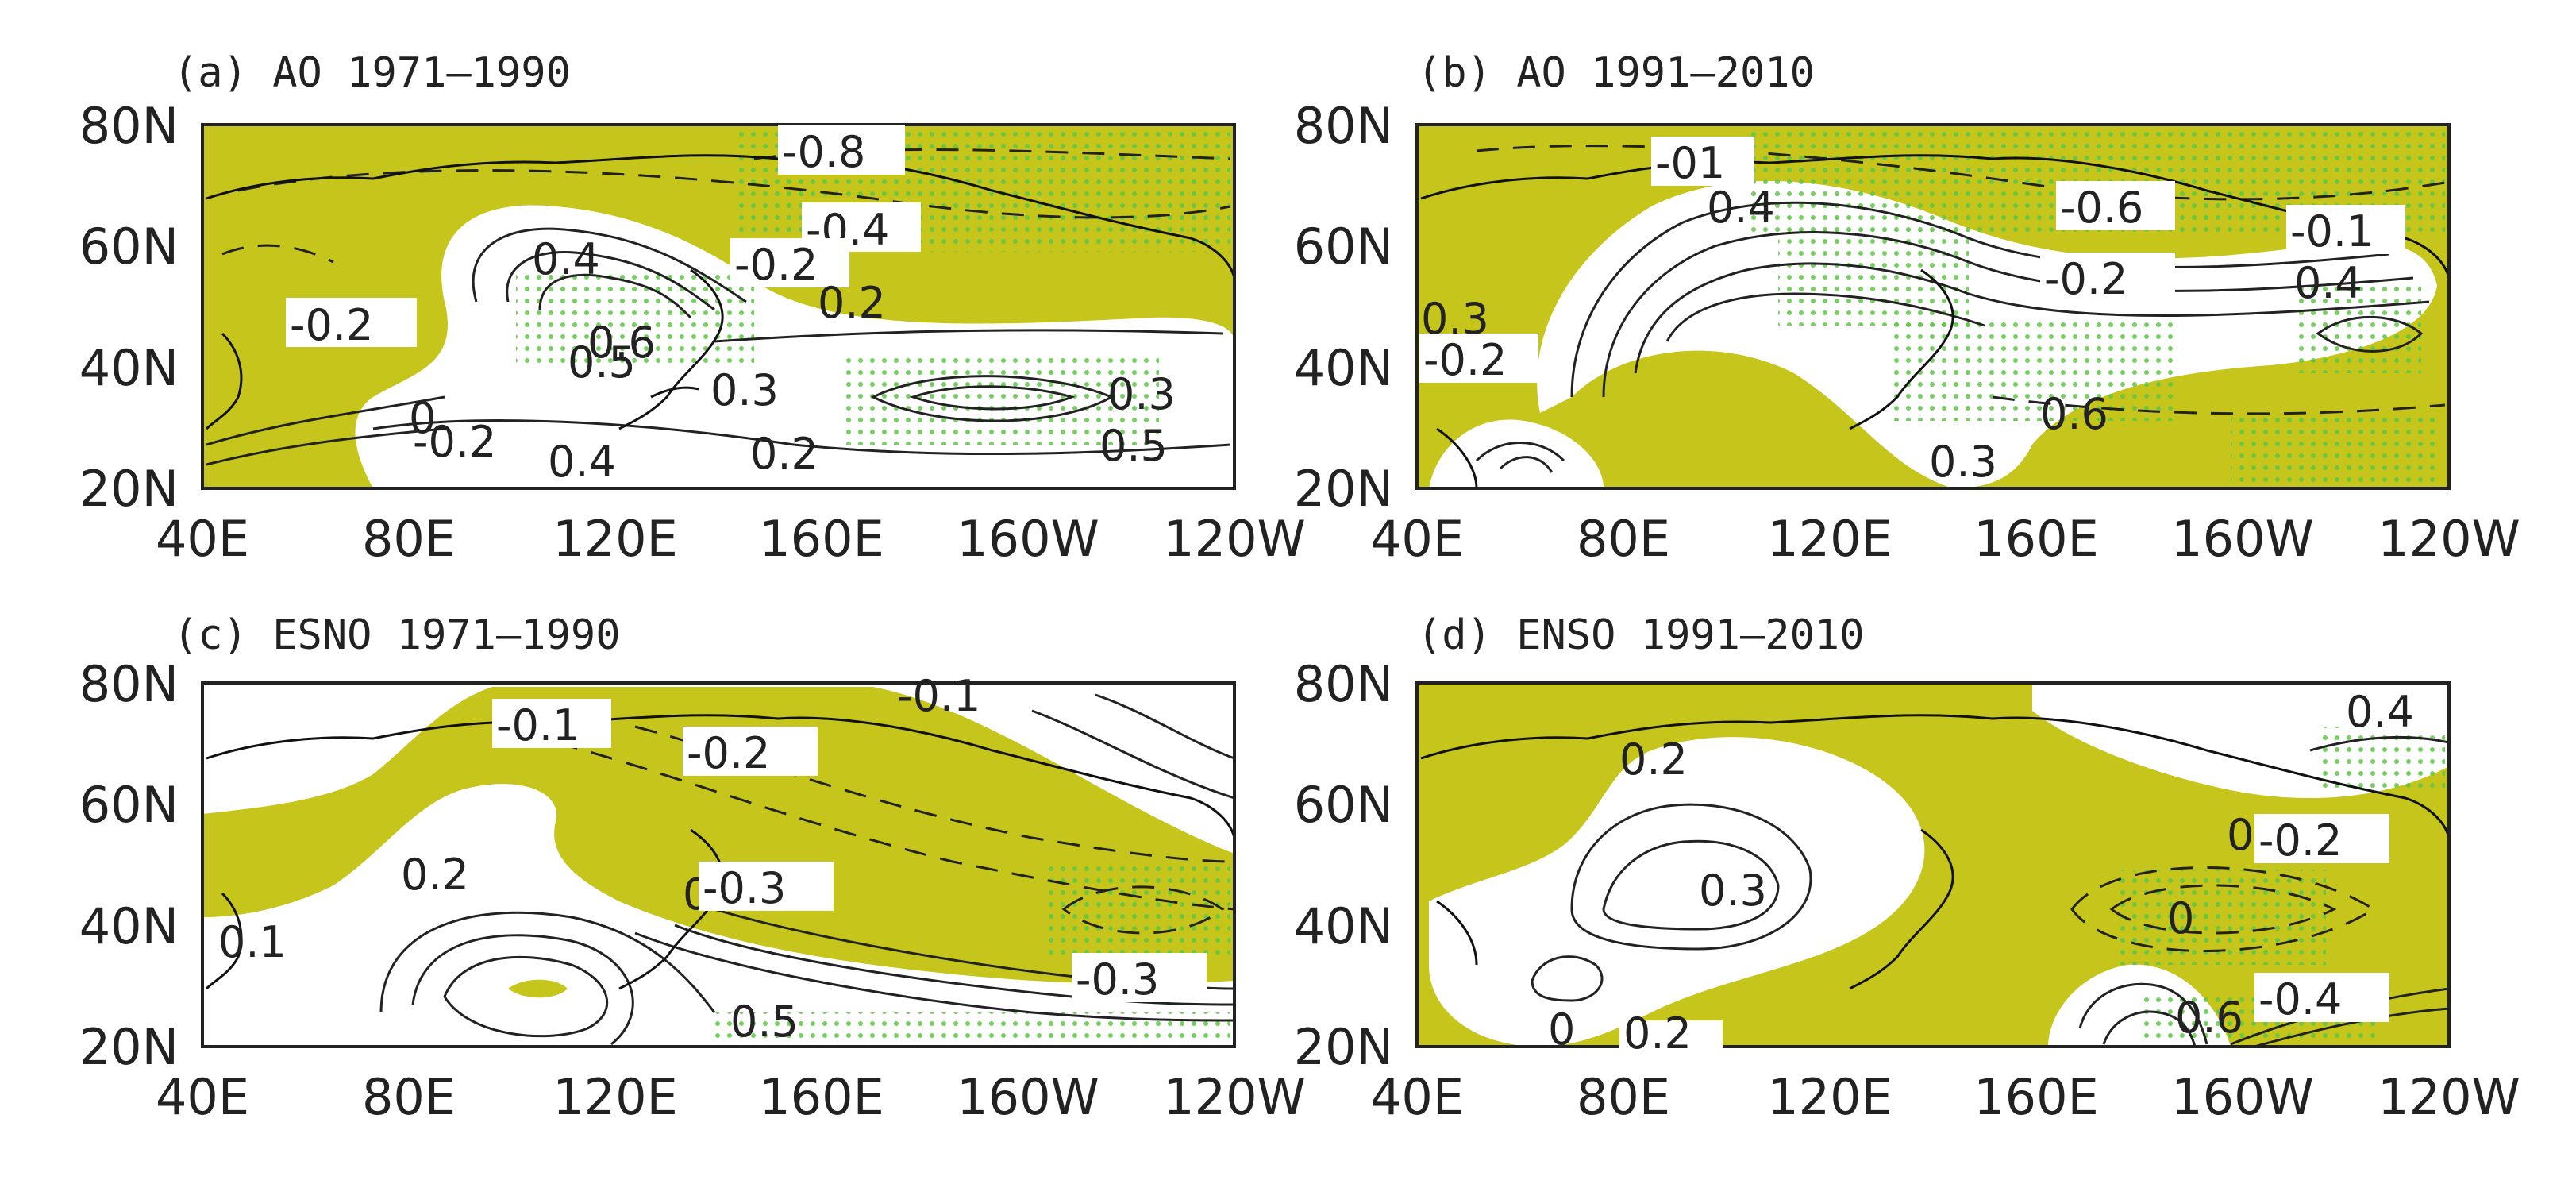 The width and height of the screenshot is (2576, 1184). Describe the element at coordinates (202, 539) in the screenshot. I see `lon-tick-label: 40E` at that location.